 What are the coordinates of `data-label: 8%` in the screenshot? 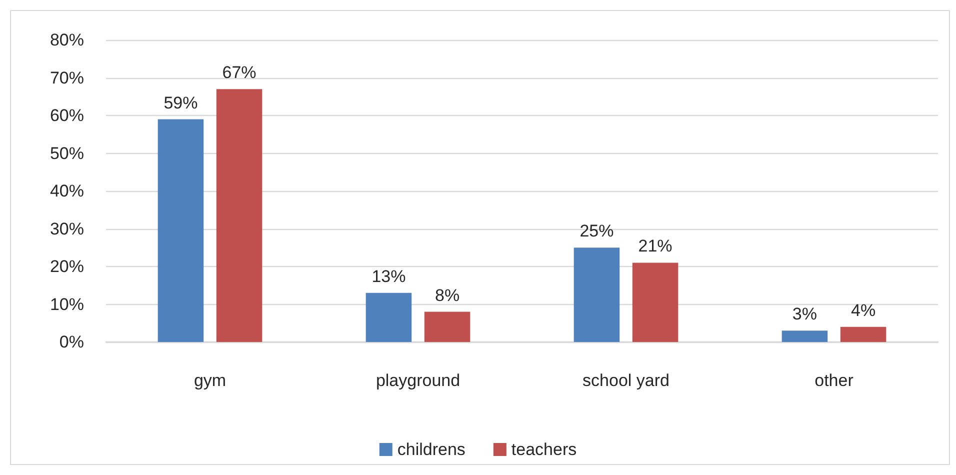 It's located at (447, 295).